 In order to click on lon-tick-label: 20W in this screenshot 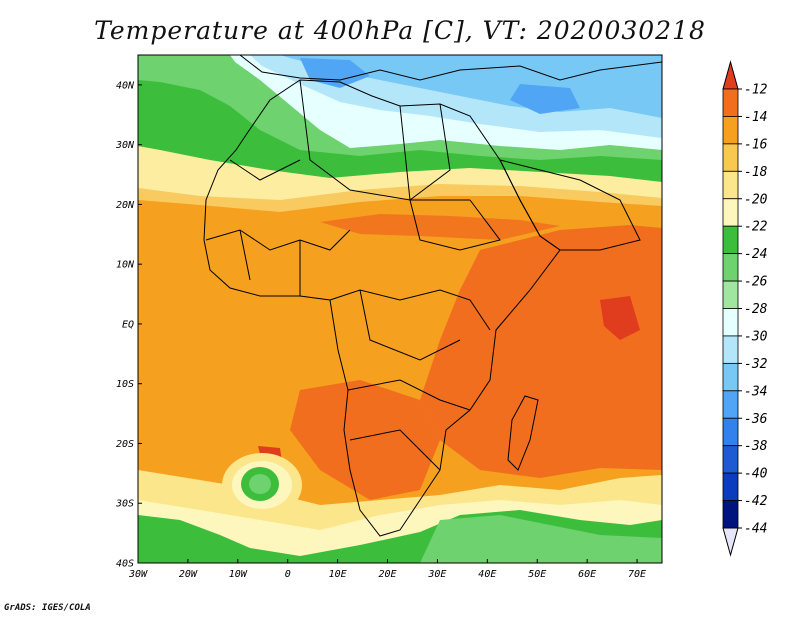, I will do `click(188, 574)`.